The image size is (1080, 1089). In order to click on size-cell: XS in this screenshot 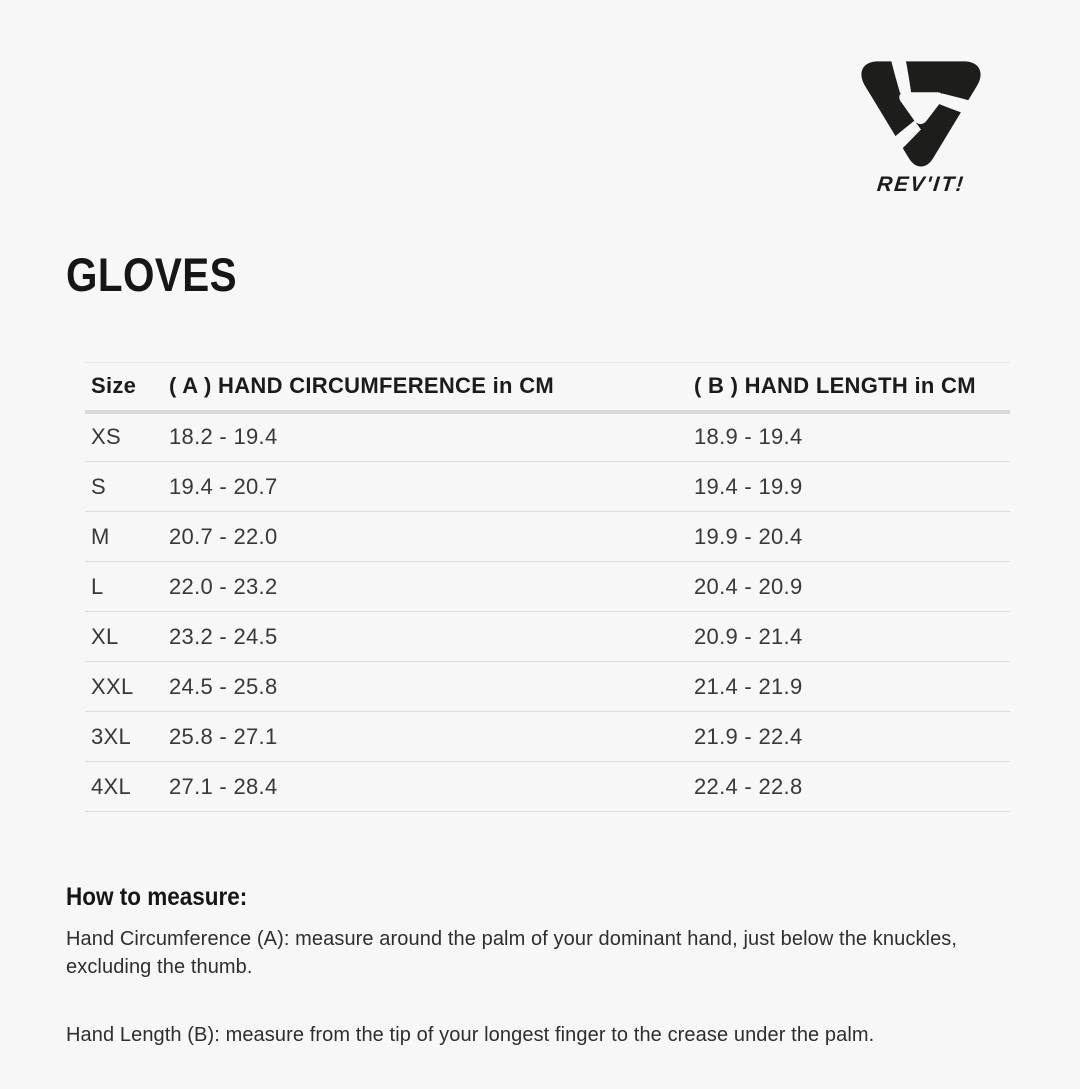, I will do `click(124, 436)`.